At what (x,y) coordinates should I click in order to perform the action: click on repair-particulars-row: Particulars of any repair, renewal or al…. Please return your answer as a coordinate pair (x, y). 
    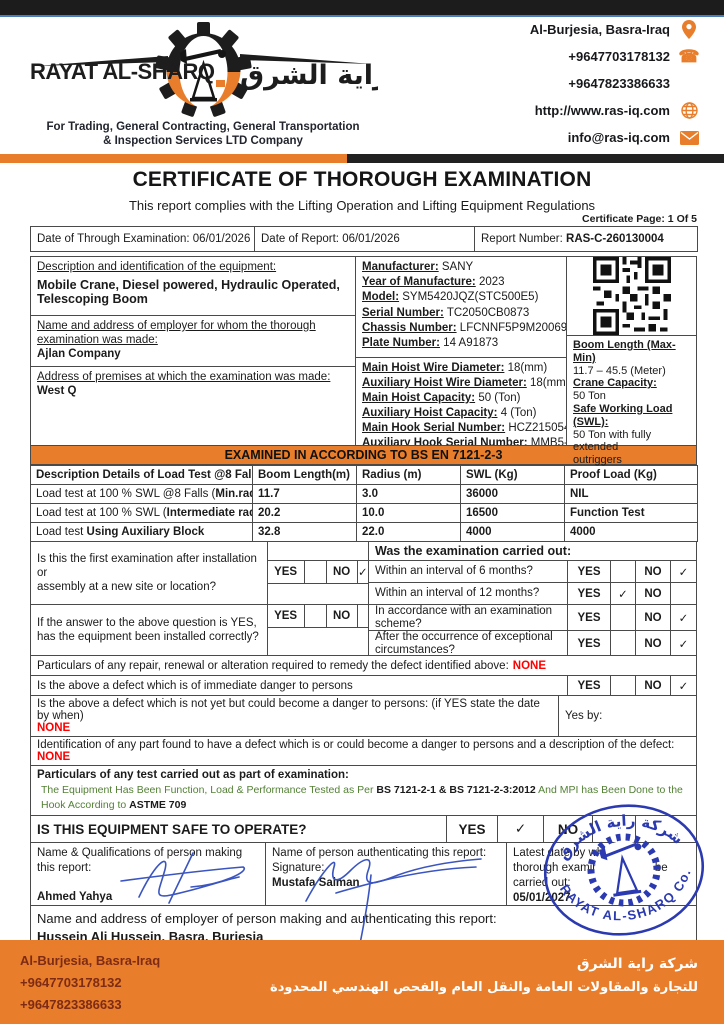
    Looking at the image, I should click on (363, 666).